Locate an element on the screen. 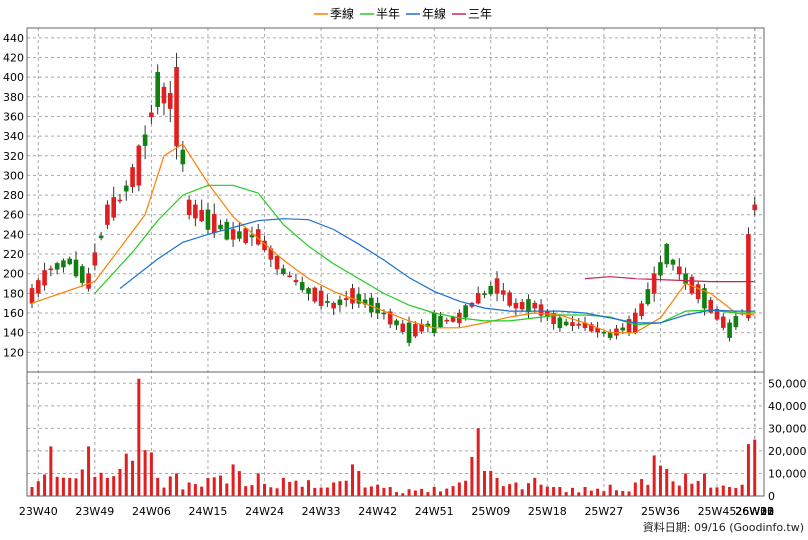 This screenshot has width=808, height=540. legend-label-2: 年線 is located at coordinates (434, 13).